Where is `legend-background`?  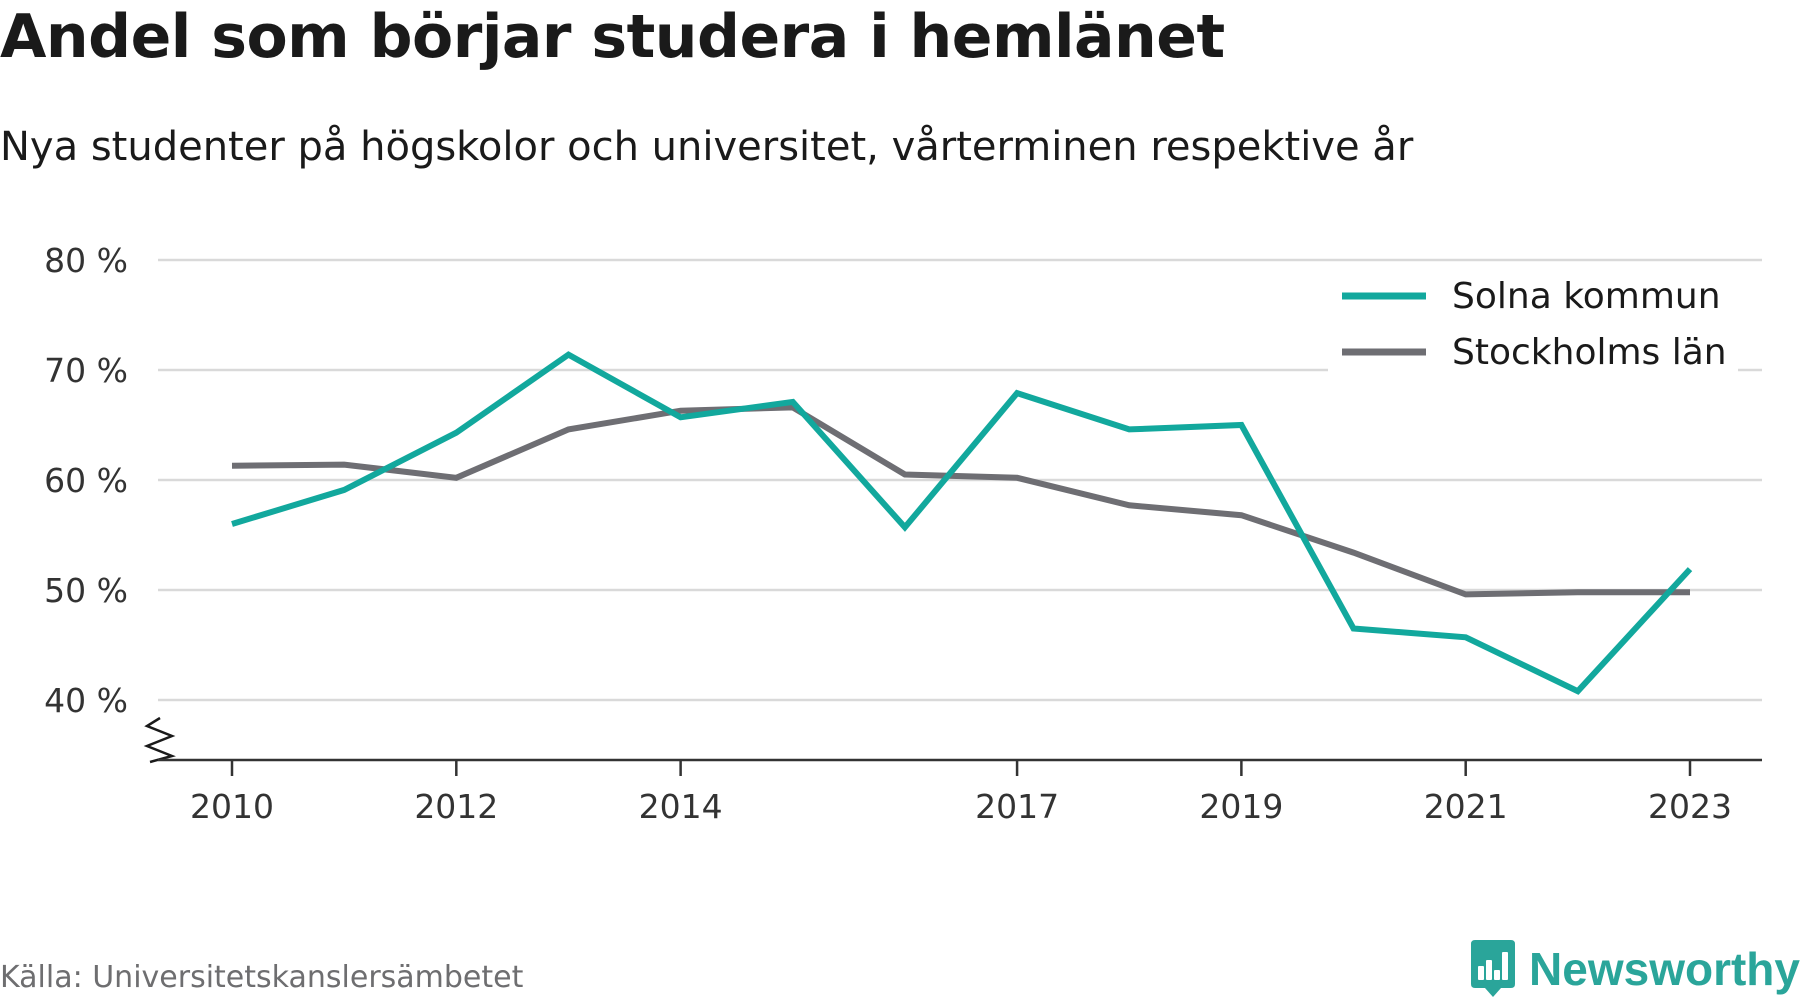
legend-background is located at coordinates (1533, 321).